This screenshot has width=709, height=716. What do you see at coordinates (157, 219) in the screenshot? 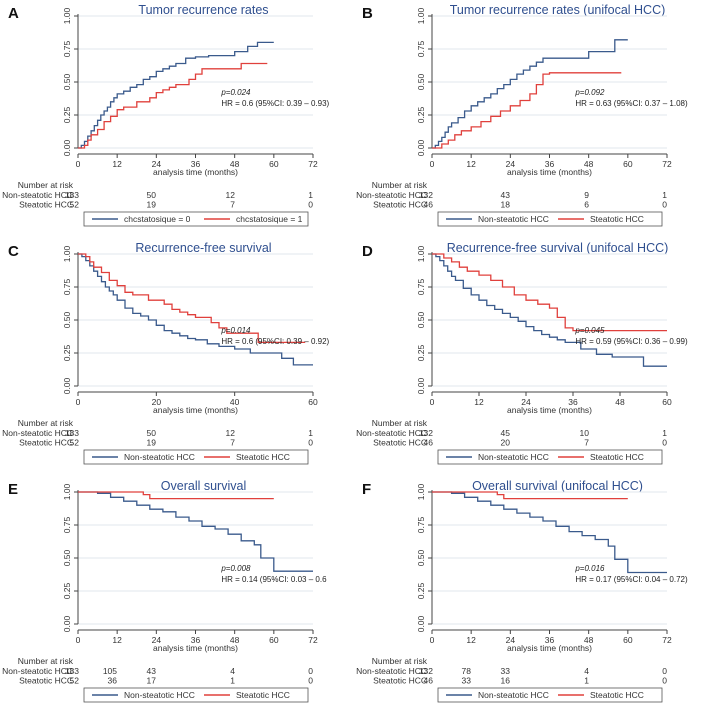
I see `legend-label: chcstatosique = 0` at bounding box center [157, 219].